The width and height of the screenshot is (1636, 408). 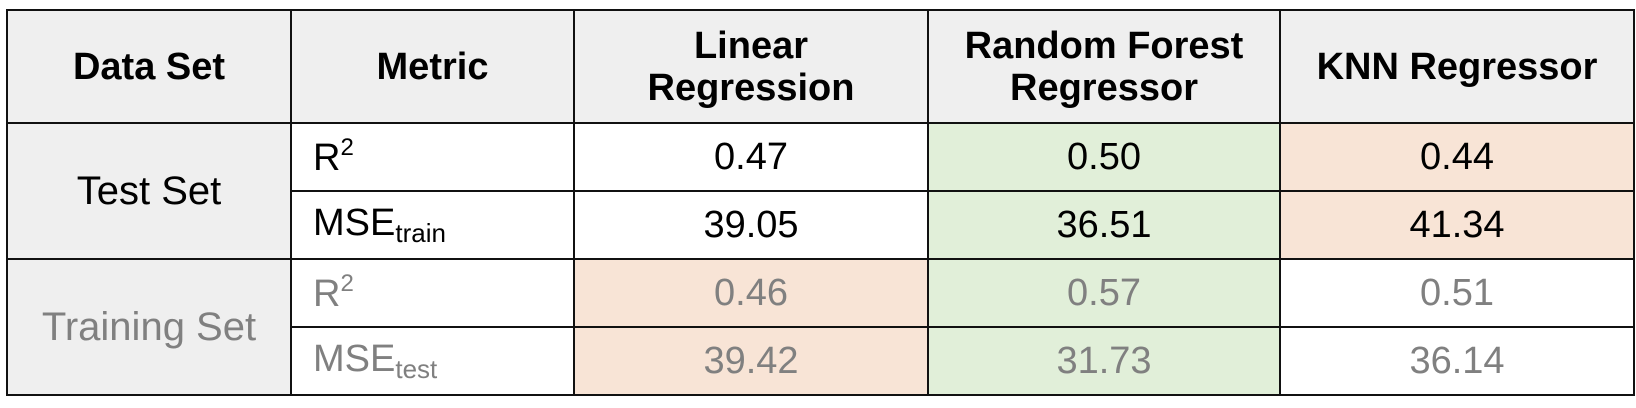 What do you see at coordinates (1104, 157) in the screenshot?
I see `value-cell: 0.50` at bounding box center [1104, 157].